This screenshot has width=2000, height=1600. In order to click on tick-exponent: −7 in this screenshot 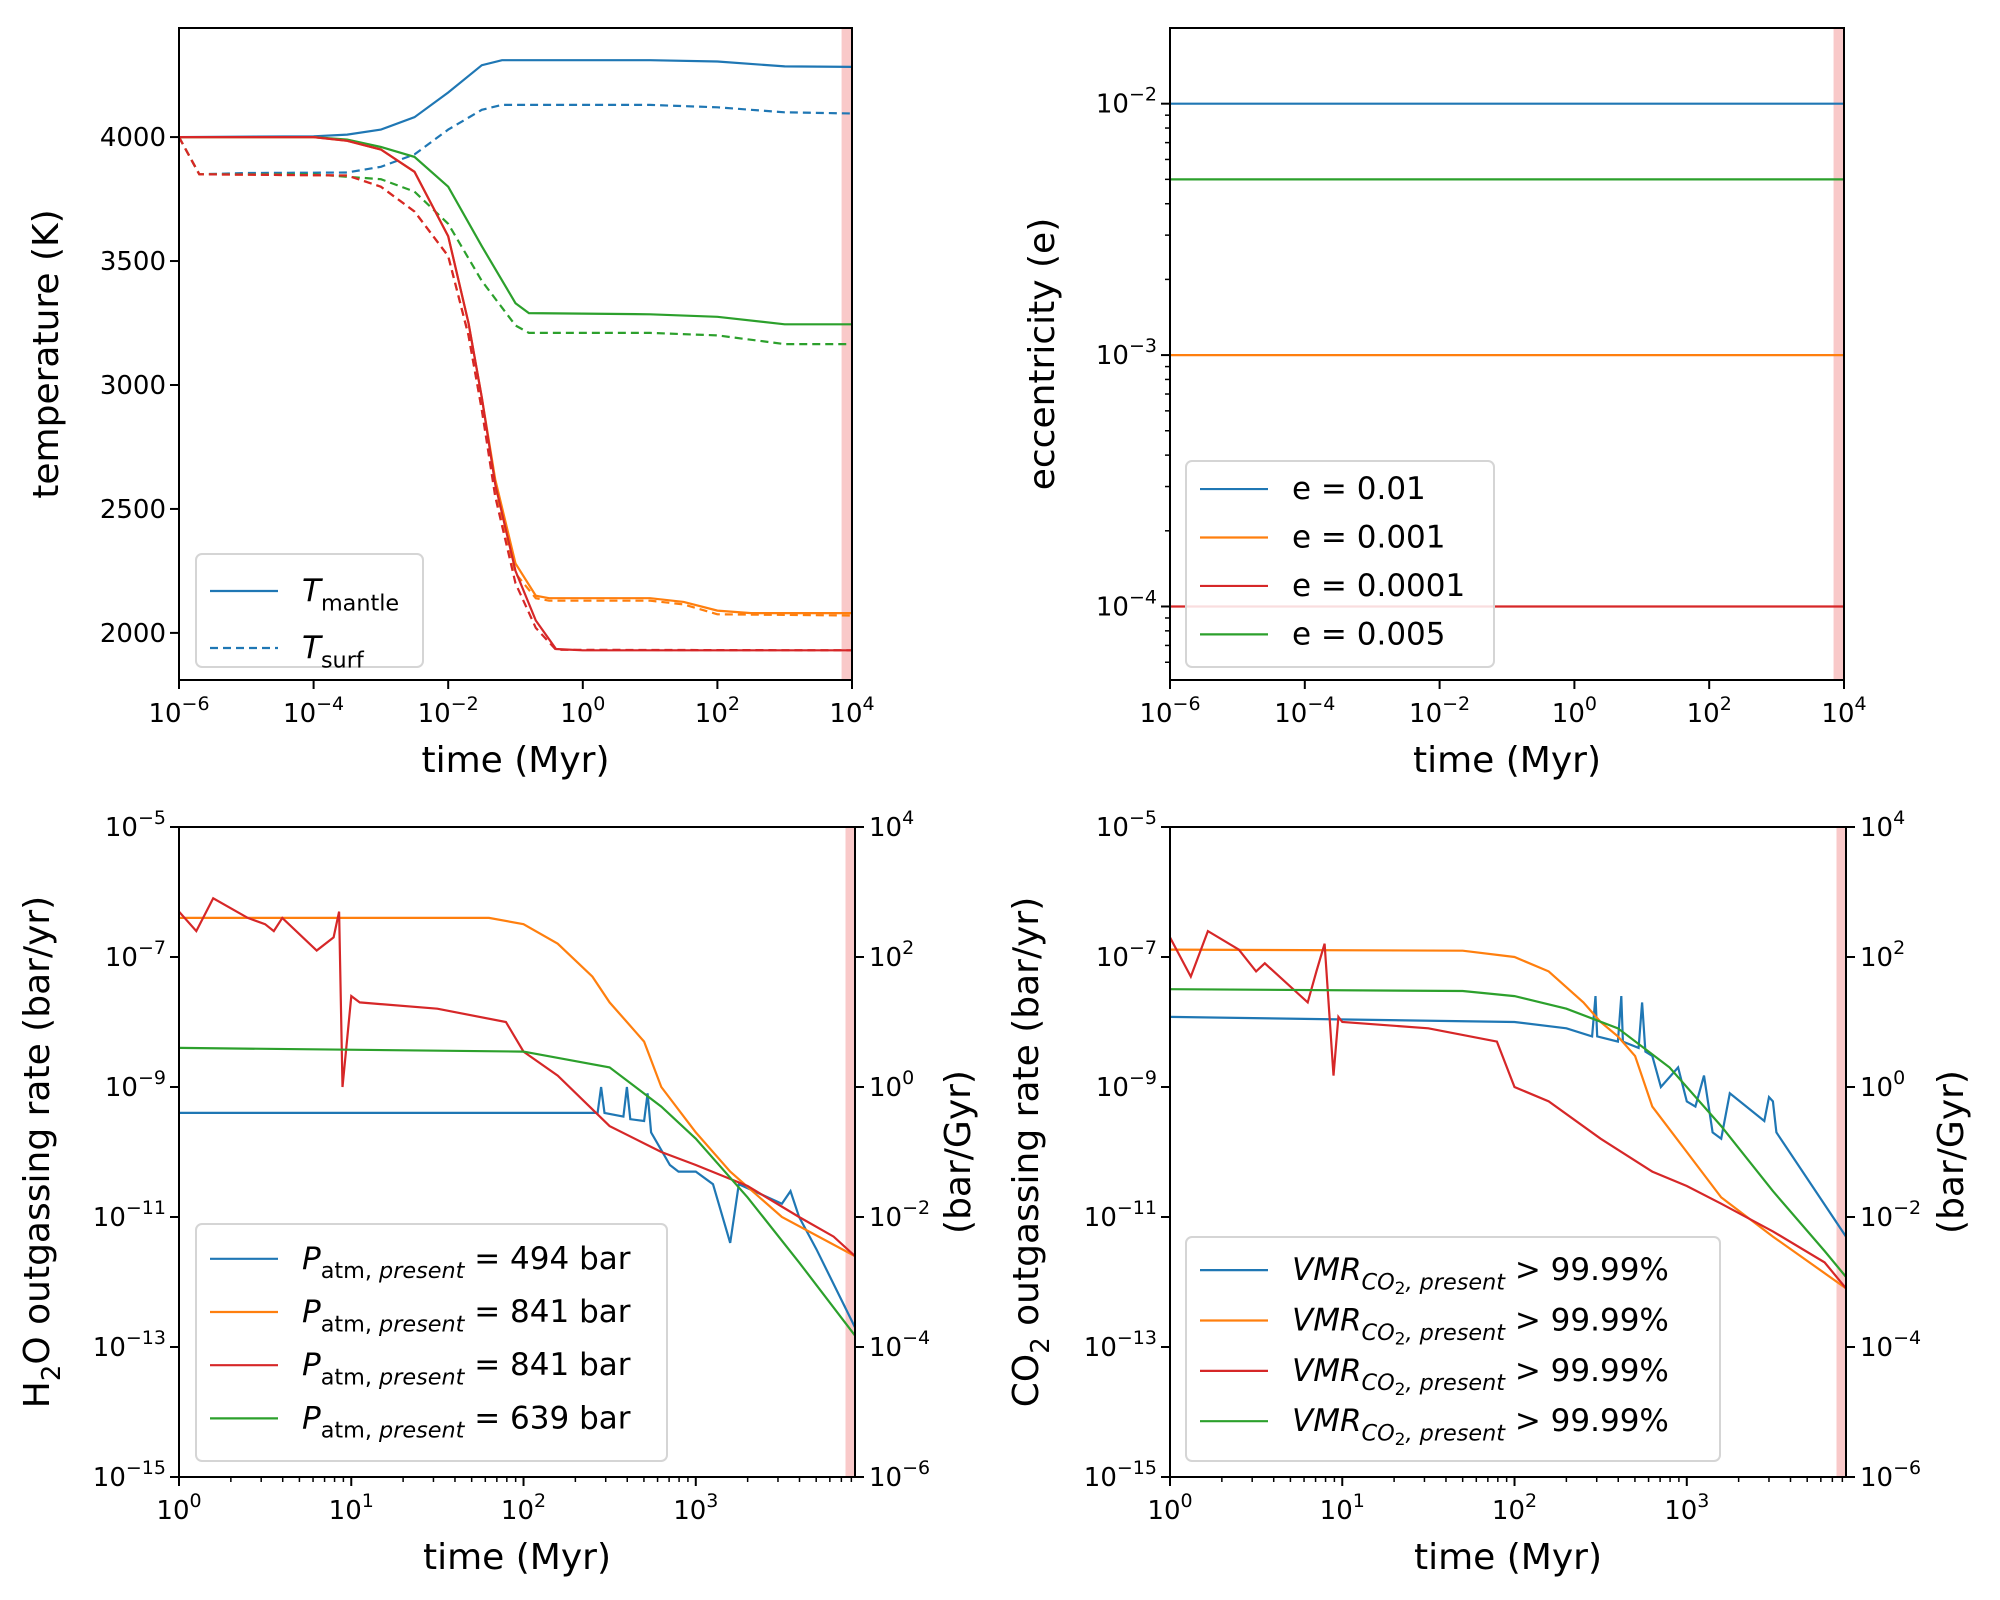, I will do `click(1143, 948)`.